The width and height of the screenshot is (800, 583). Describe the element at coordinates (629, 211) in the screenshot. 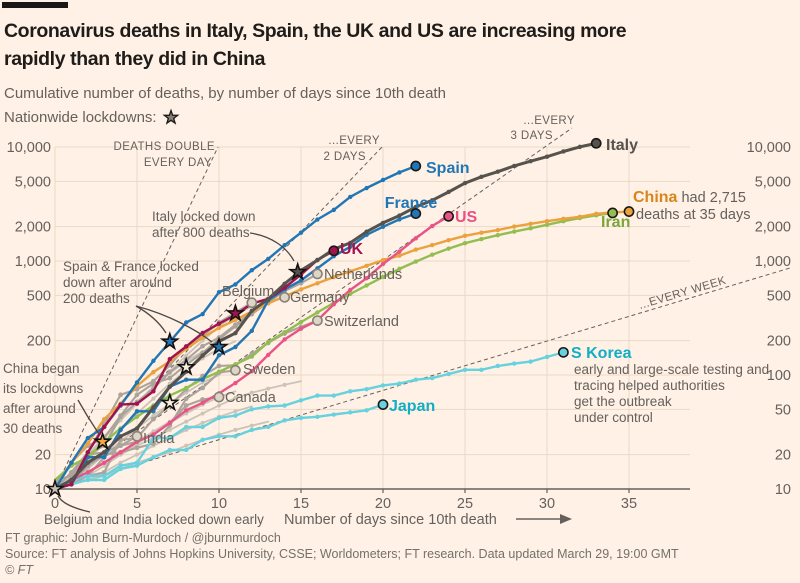

I see `series-china-endpoint` at that location.